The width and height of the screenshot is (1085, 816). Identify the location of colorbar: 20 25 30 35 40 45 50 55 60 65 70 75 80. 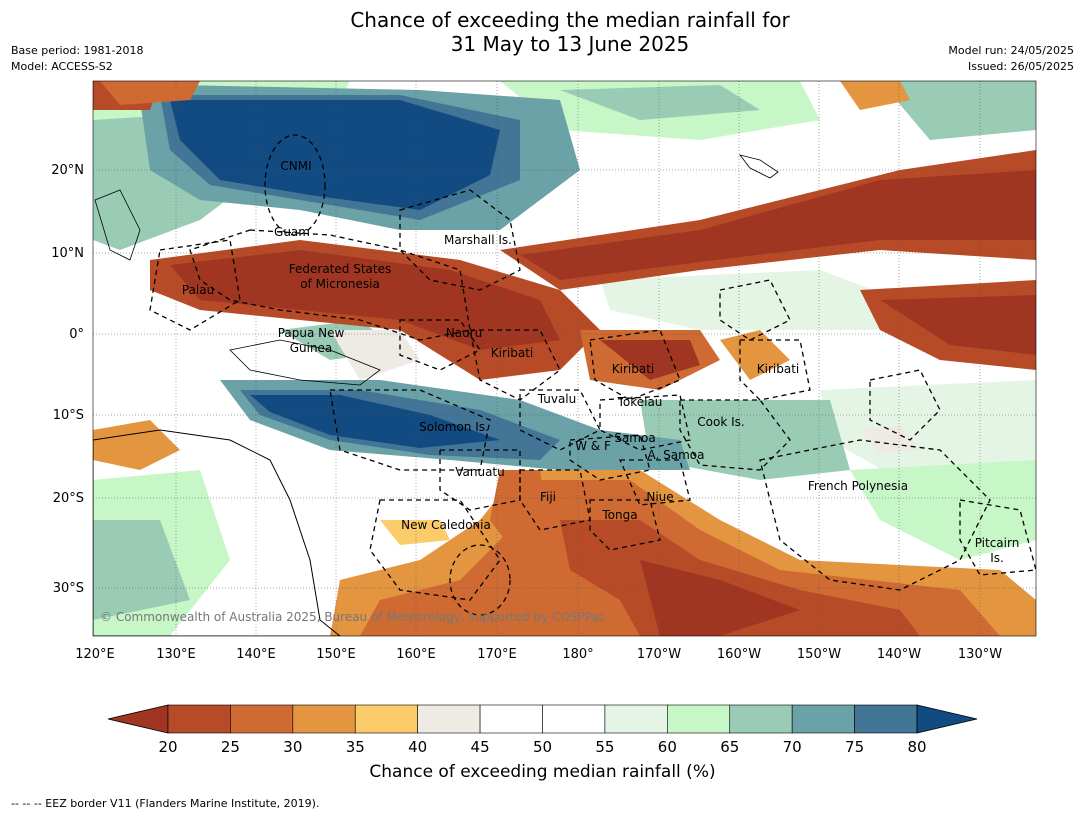
(542, 730).